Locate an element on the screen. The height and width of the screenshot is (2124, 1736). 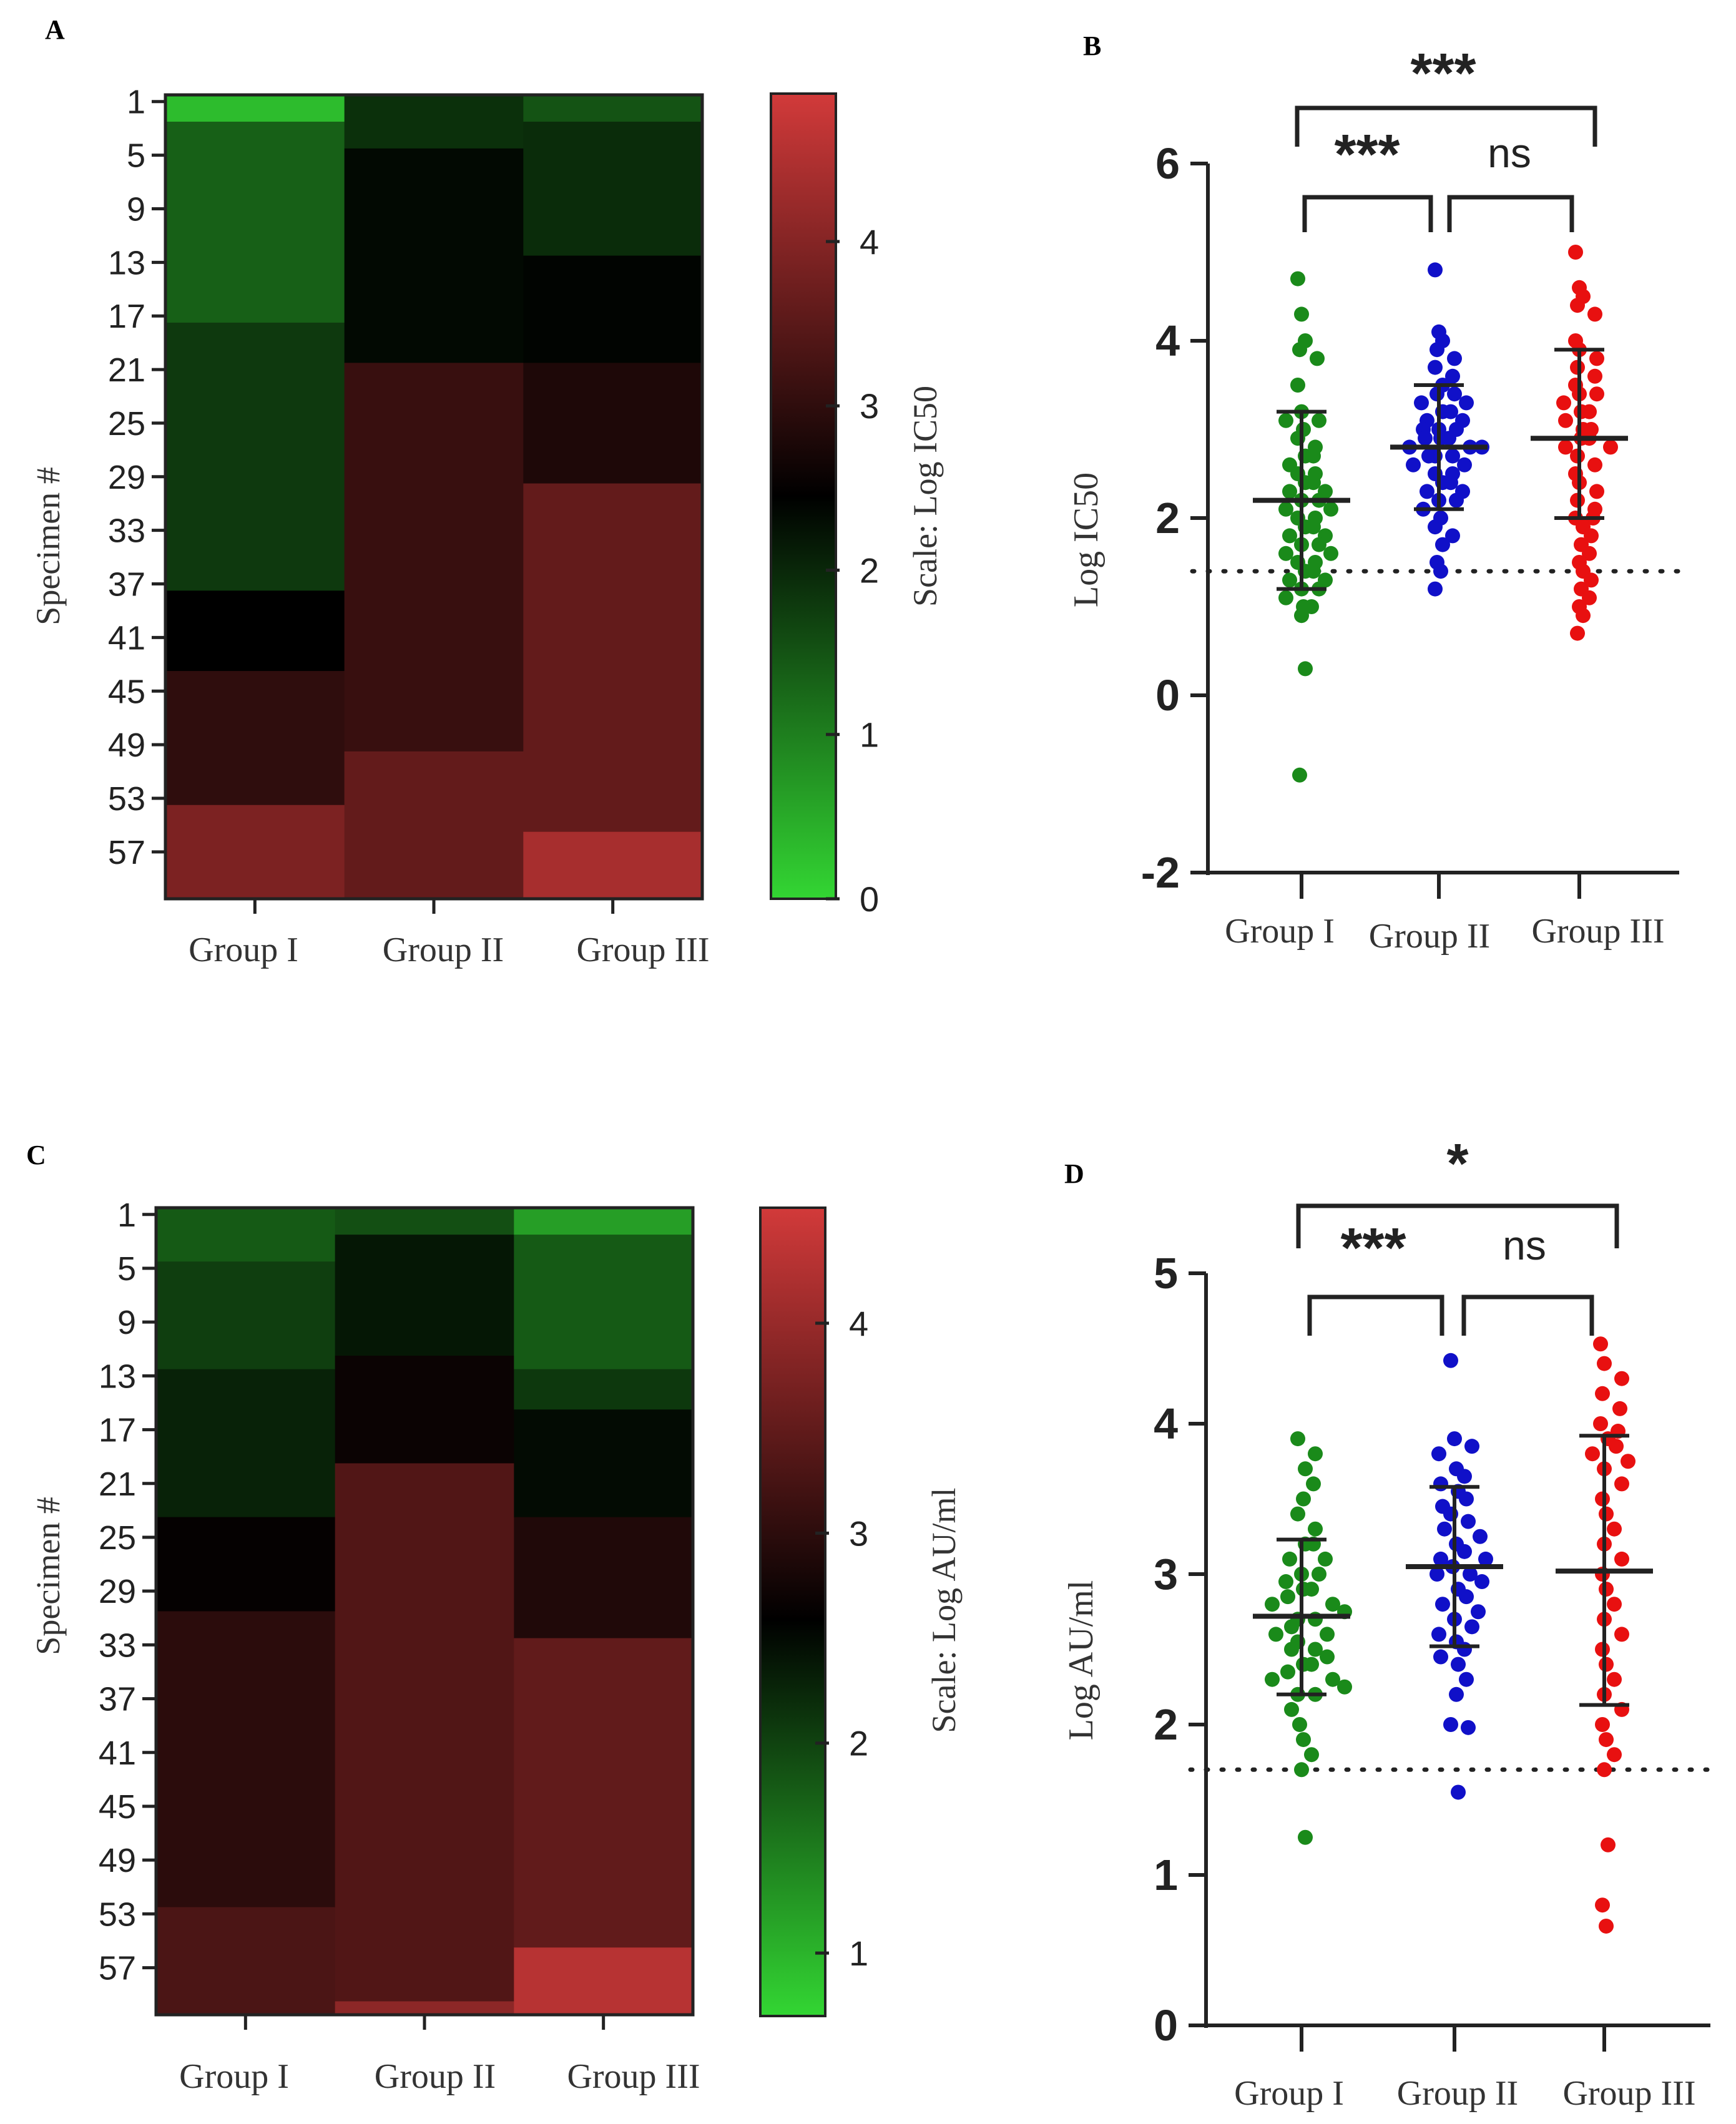
heatmap-a-ytick-label: 33 is located at coordinates (127, 531).